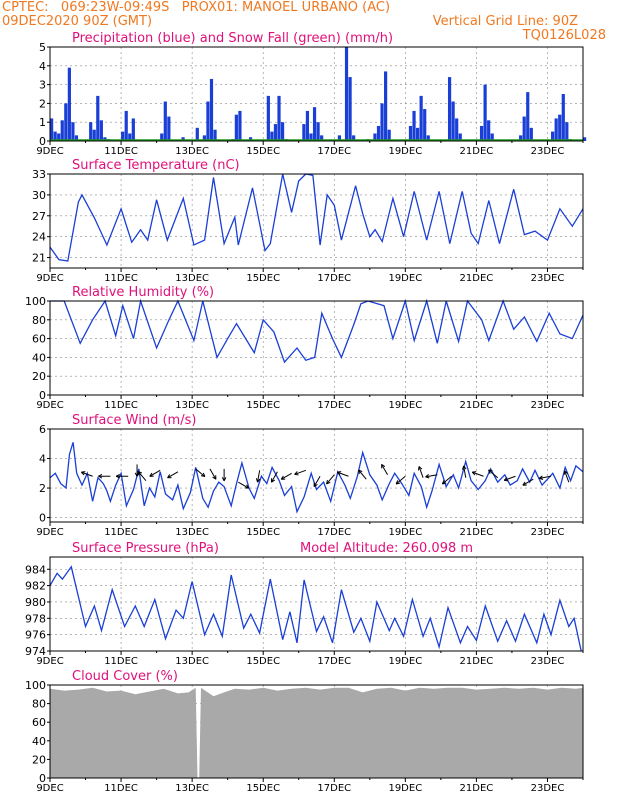  I want to click on y-tick-label: 976, so click(35, 635).